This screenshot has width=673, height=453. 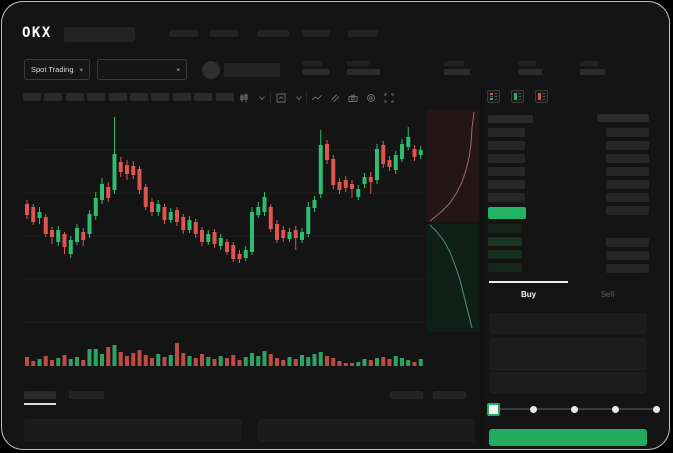 I want to click on tab-buy: Buy, so click(x=528, y=294).